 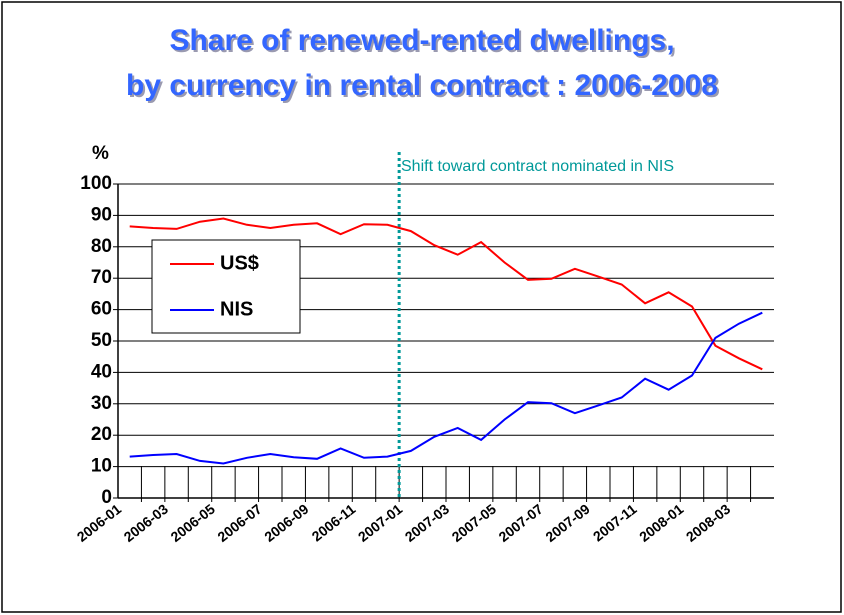 What do you see at coordinates (101, 434) in the screenshot?
I see `y-tick-label: 20` at bounding box center [101, 434].